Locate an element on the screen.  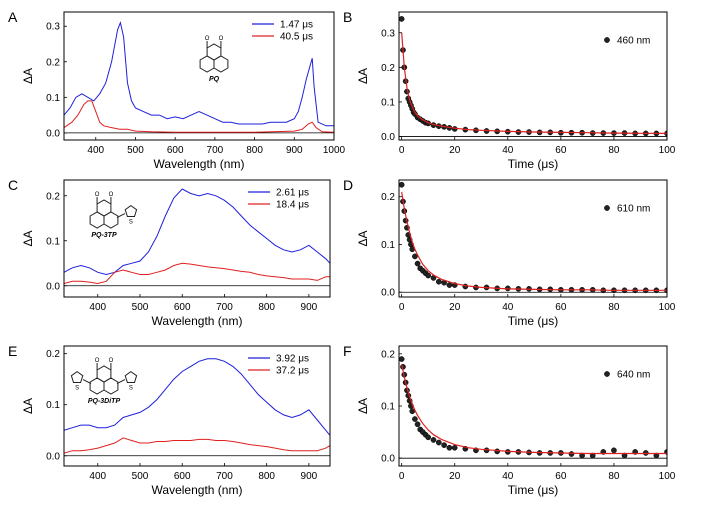
thiophene-ring-right is located at coordinates (131, 376).